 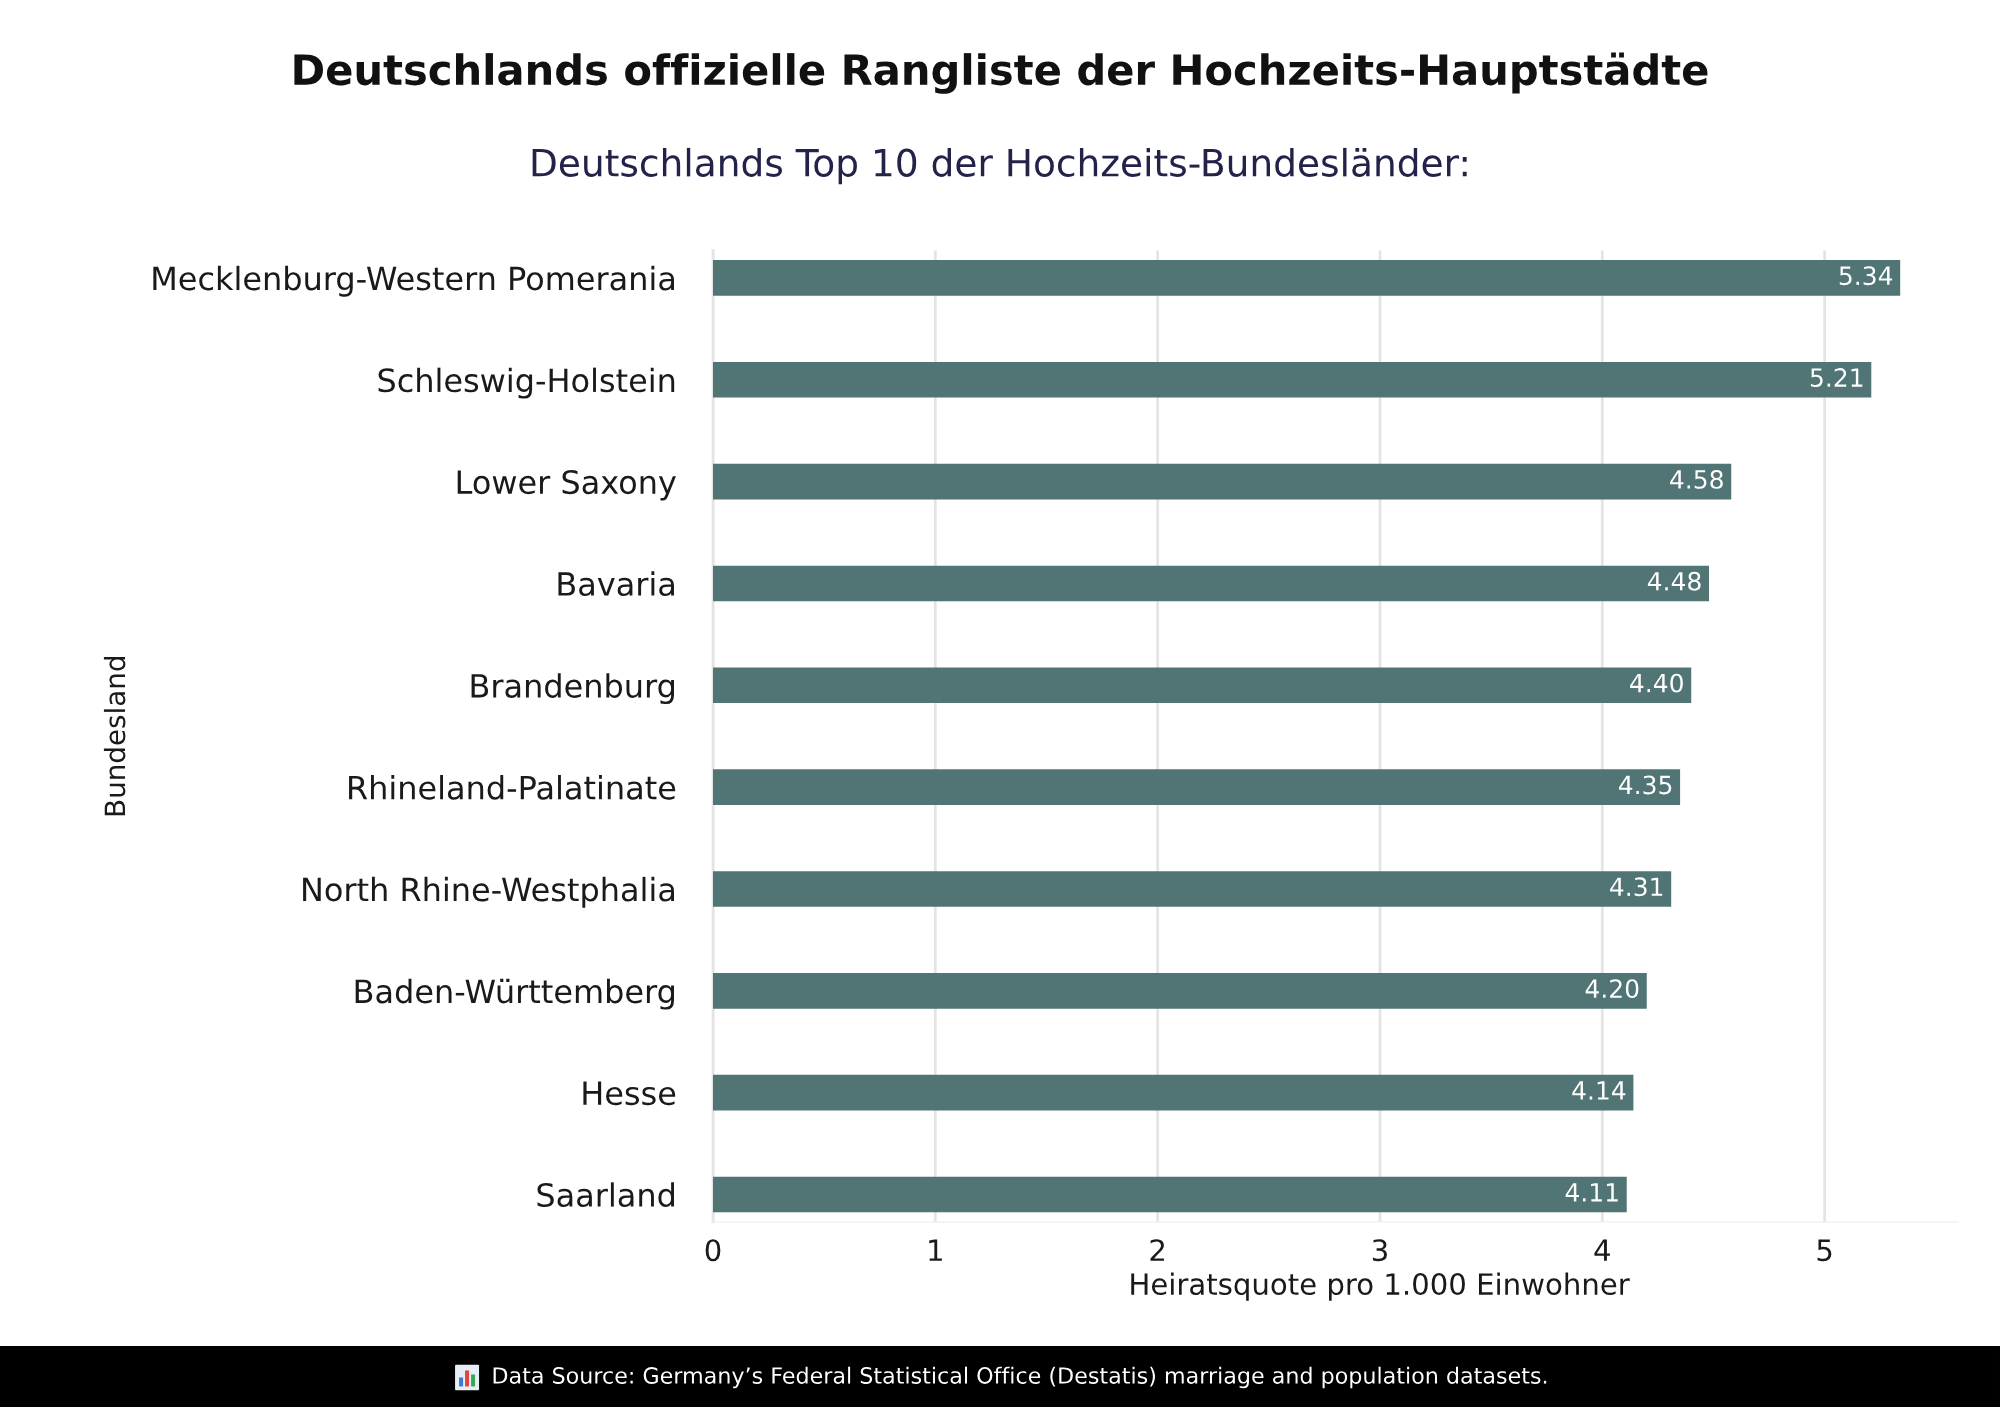 I want to click on y-tick-label: Baden-Württemberg, so click(x=514, y=994).